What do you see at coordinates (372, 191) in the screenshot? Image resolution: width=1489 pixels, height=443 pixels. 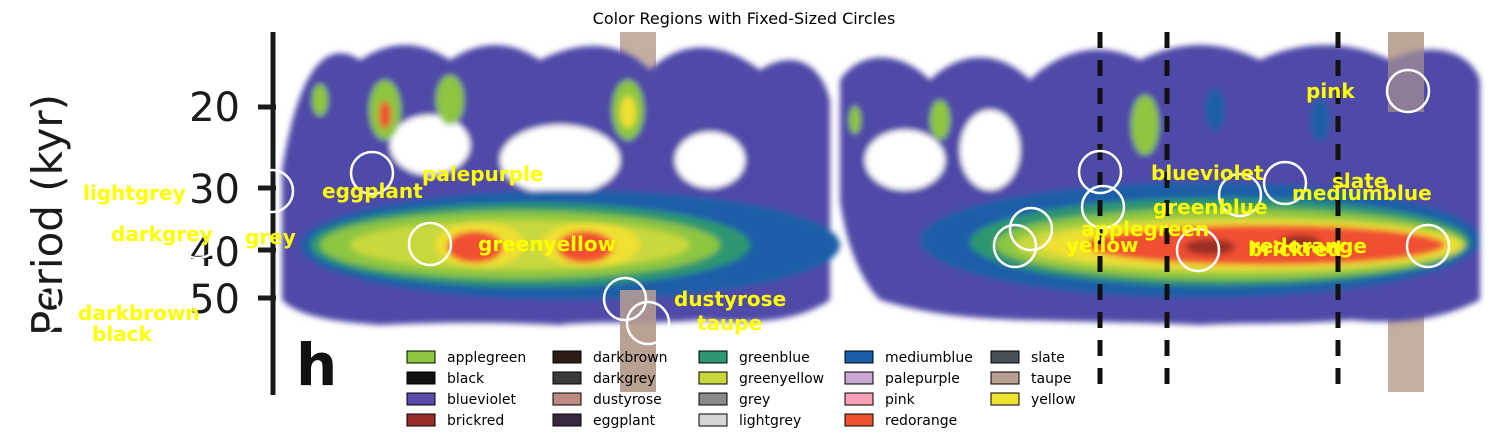 I see `label-eggplant: eggplant` at bounding box center [372, 191].